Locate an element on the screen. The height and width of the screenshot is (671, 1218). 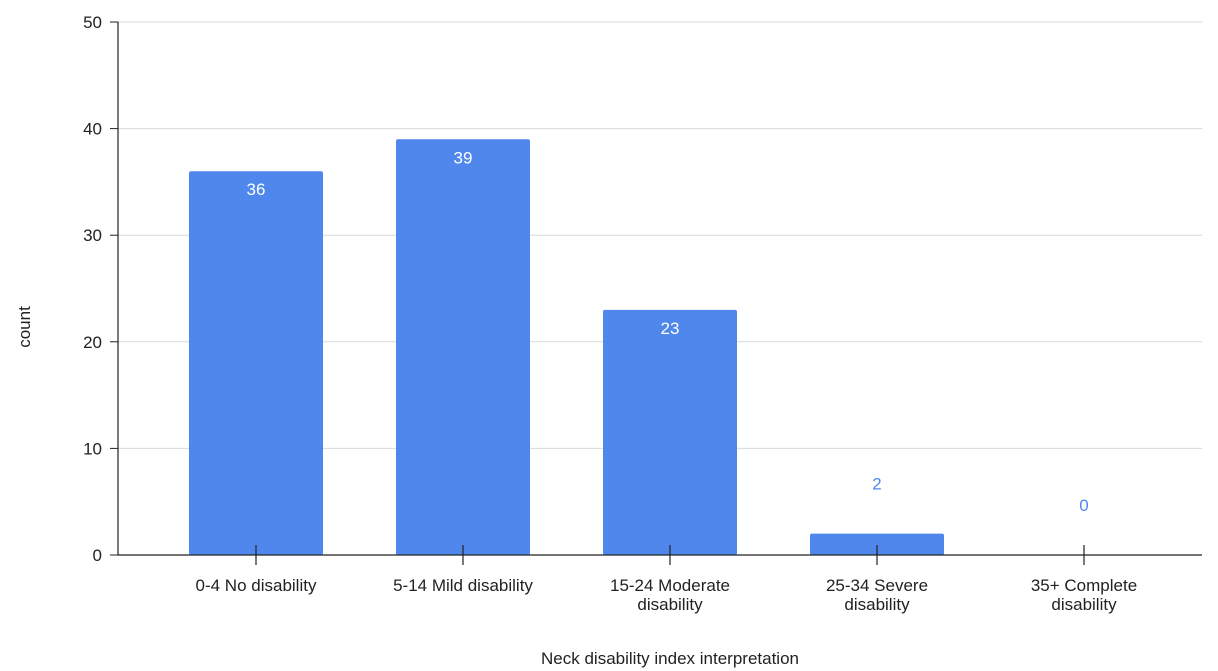
y-tick-label: 50 is located at coordinates (92, 22).